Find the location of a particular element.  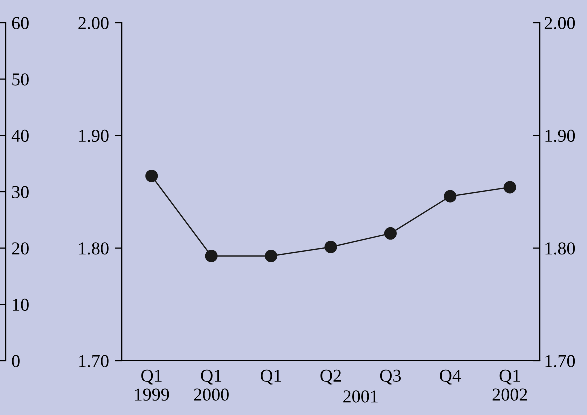

x-tick-label: Q4 is located at coordinates (451, 377).